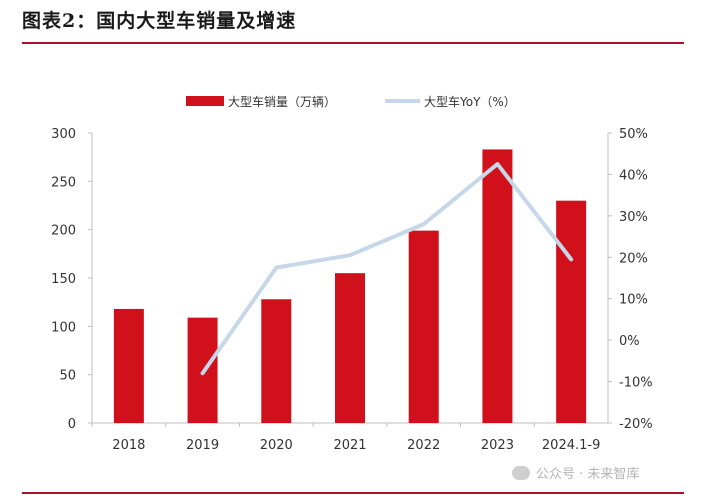 This screenshot has height=502, width=723. What do you see at coordinates (63, 327) in the screenshot?
I see `y-left-tick-label: 100` at bounding box center [63, 327].